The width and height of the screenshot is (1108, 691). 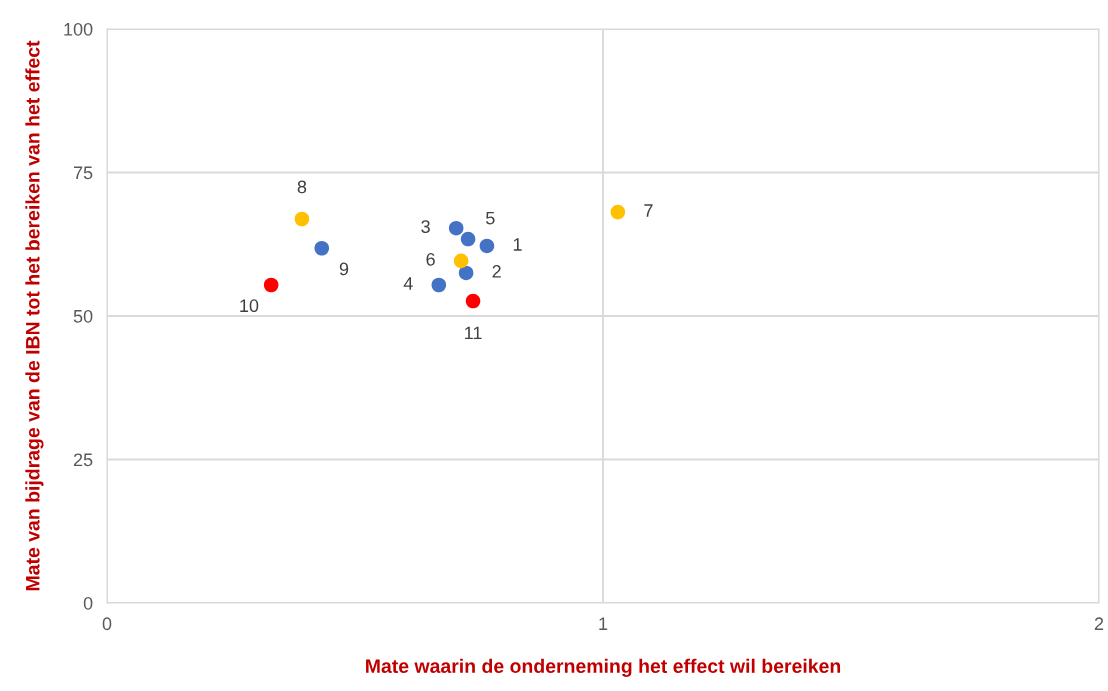 What do you see at coordinates (344, 269) in the screenshot?
I see `annotation: 9` at bounding box center [344, 269].